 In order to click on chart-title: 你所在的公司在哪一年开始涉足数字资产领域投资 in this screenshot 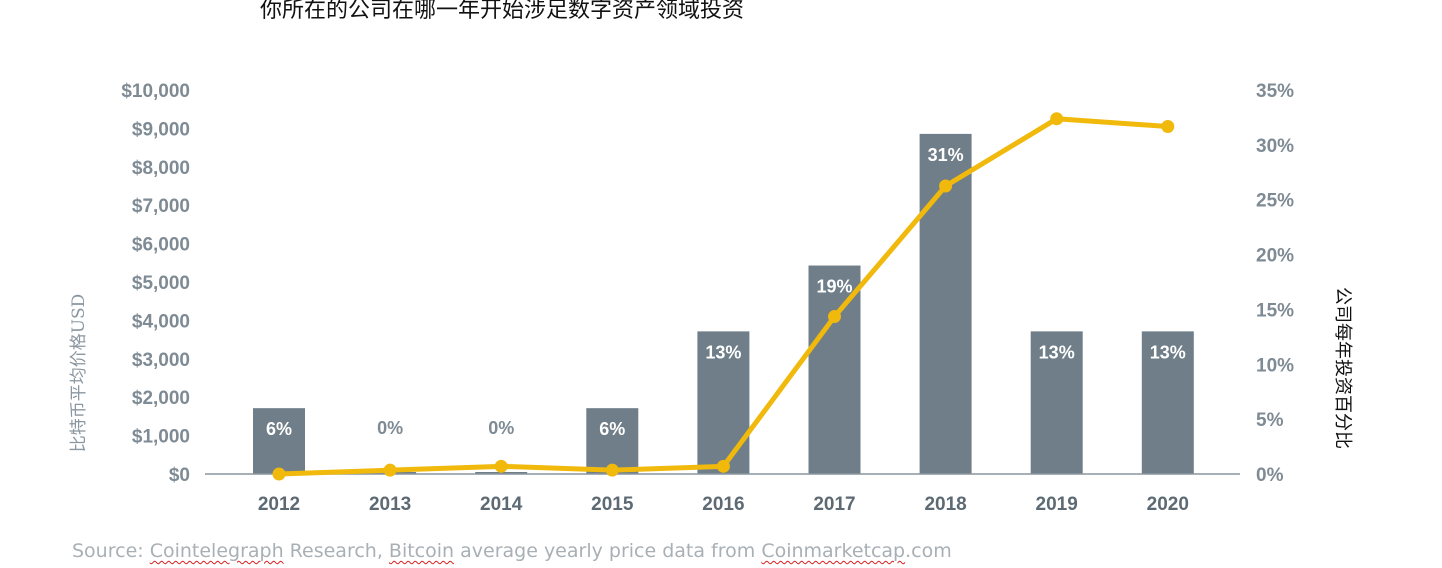, I will do `click(502, 11)`.